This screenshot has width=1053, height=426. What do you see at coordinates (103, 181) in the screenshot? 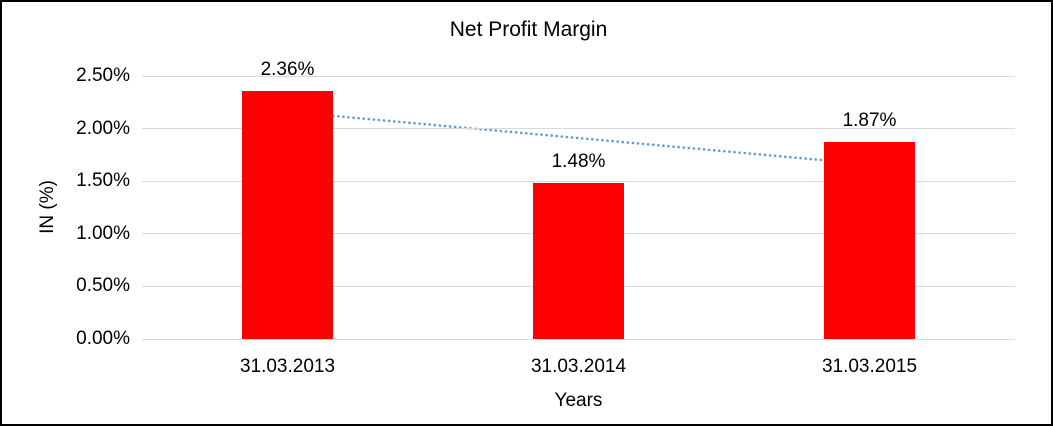
I see `y-tick-label: 1.50%` at bounding box center [103, 181].